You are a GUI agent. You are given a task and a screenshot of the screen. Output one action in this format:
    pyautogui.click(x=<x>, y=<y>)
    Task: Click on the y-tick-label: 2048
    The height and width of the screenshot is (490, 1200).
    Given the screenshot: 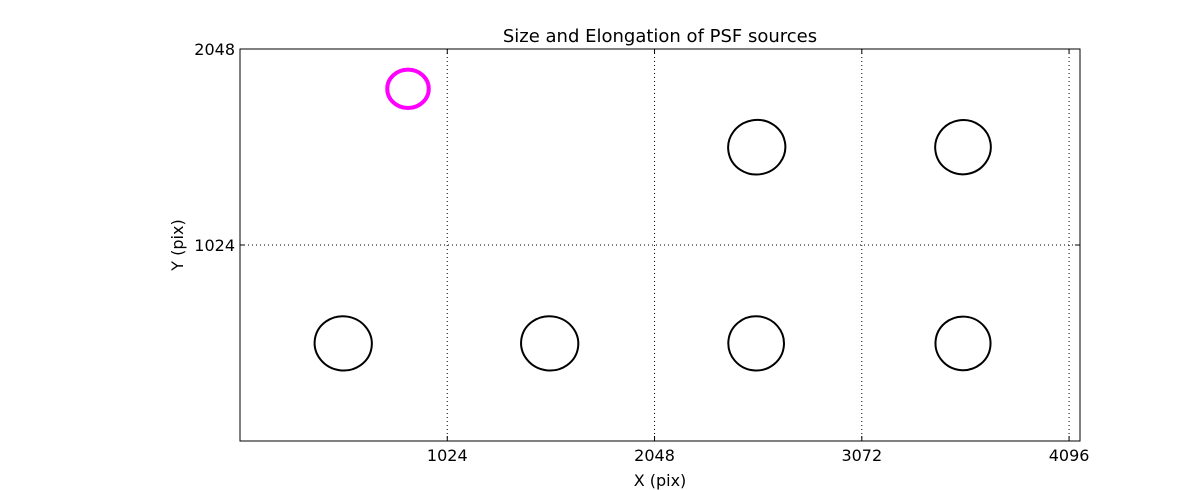 What is the action you would take?
    pyautogui.click(x=214, y=49)
    